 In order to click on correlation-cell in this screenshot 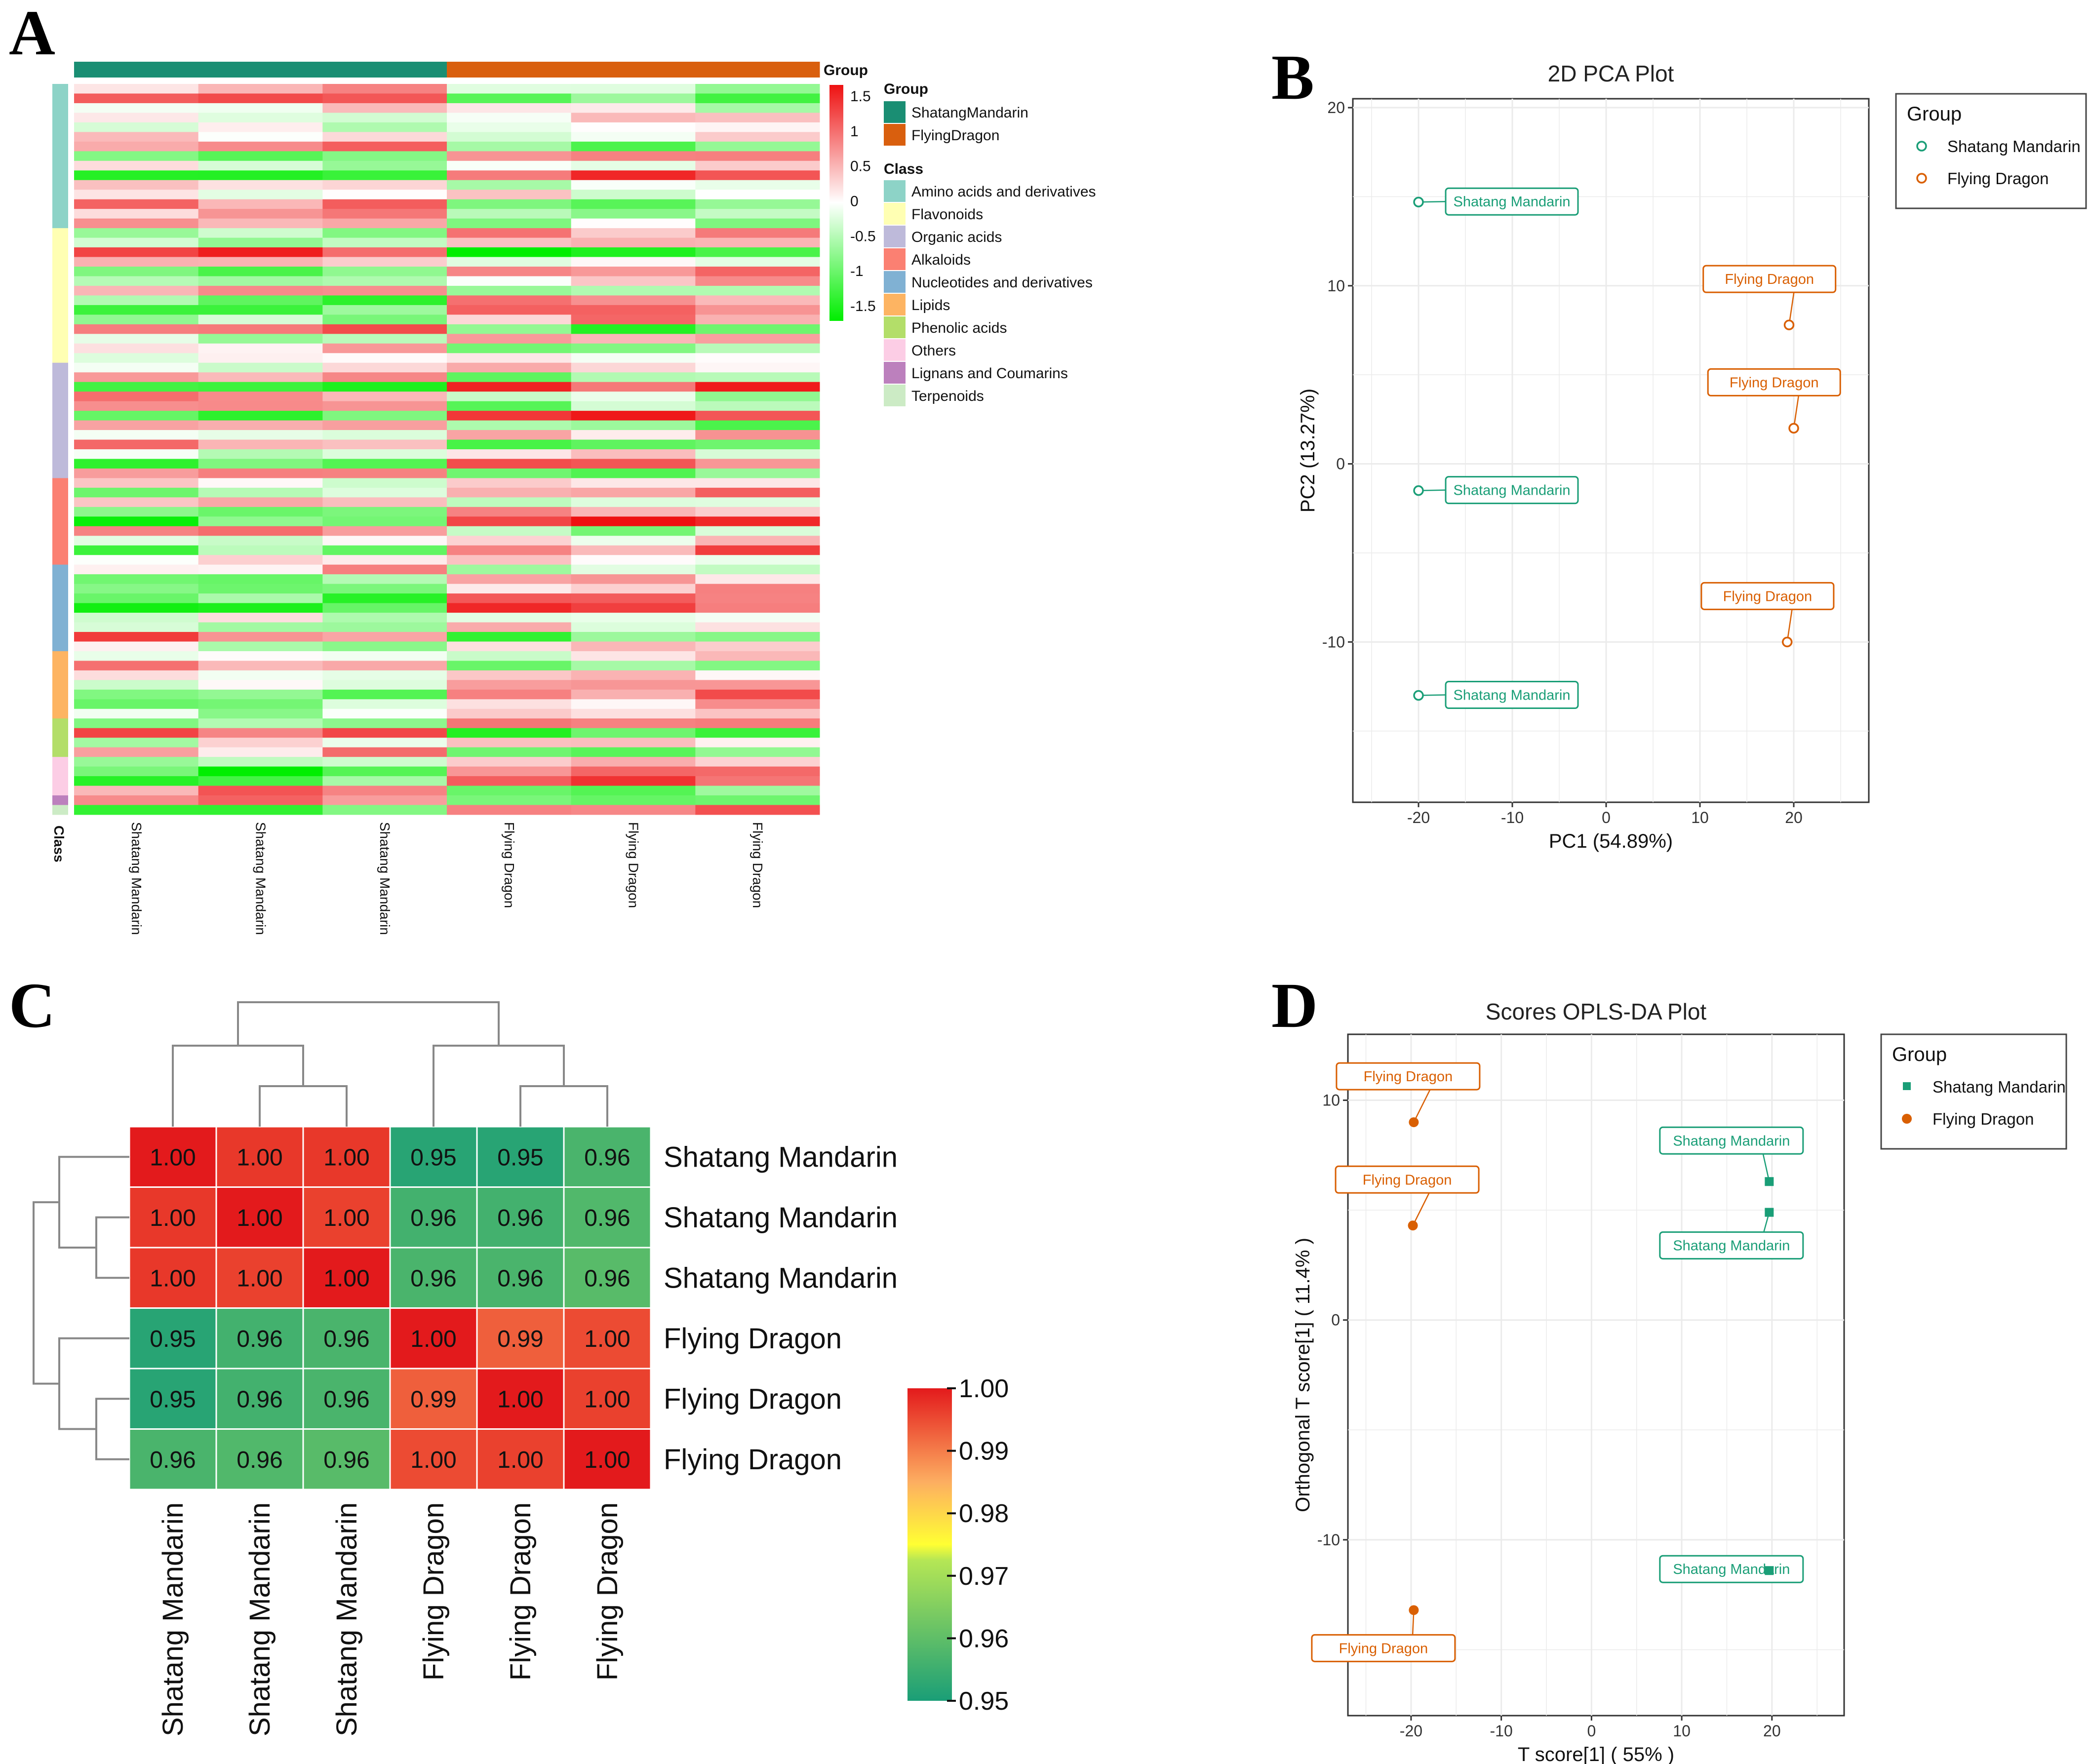, I will do `click(520, 1157)`.